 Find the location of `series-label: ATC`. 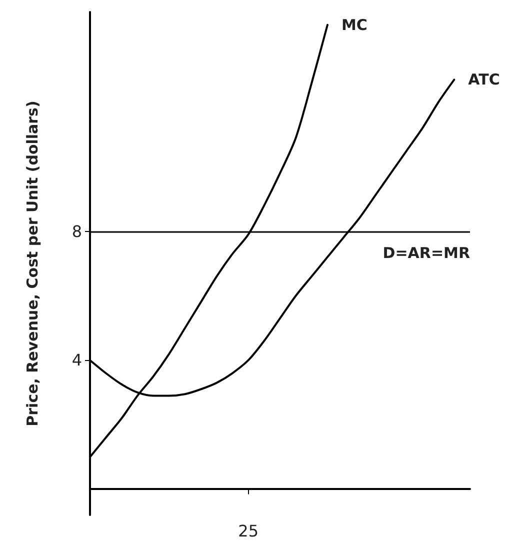

series-label: ATC is located at coordinates (484, 79).